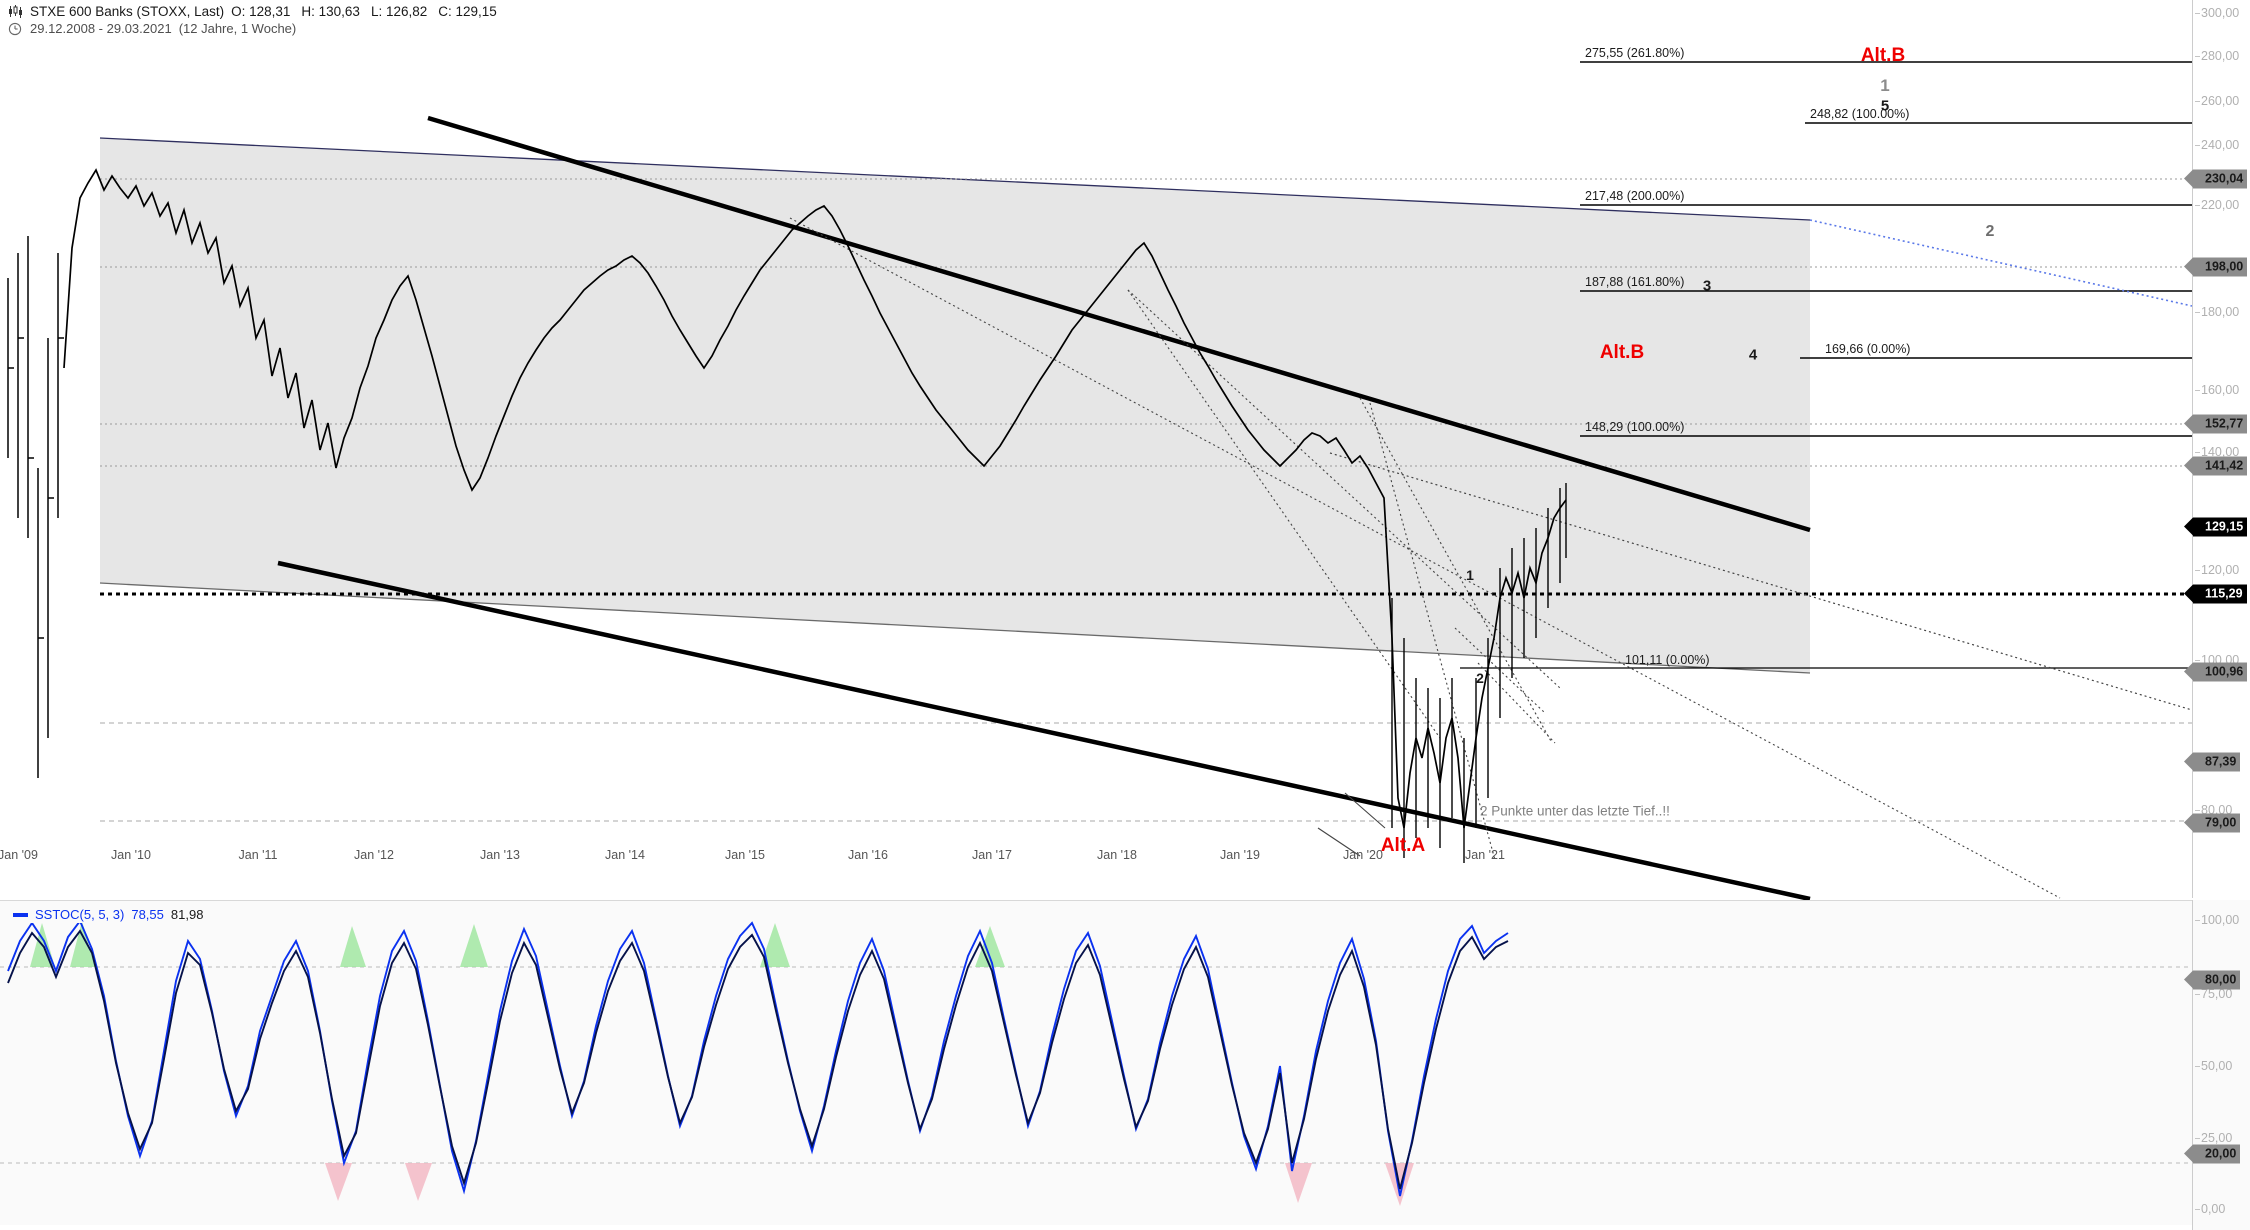 The image size is (2250, 1230). I want to click on price-badge-230-value: 230,04, so click(2224, 178).